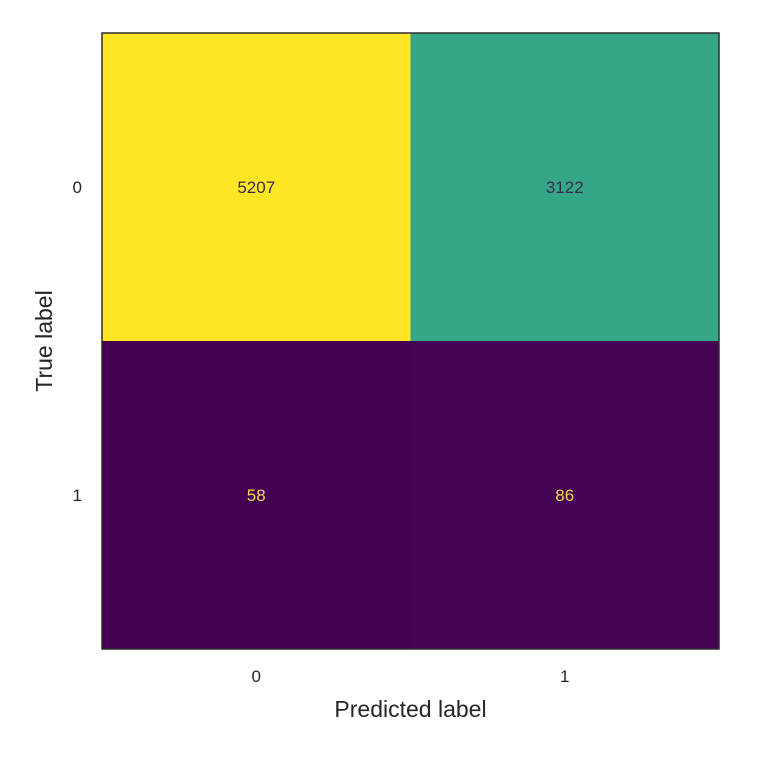 The width and height of the screenshot is (762, 761). I want to click on cell-value-label: 3122, so click(565, 187).